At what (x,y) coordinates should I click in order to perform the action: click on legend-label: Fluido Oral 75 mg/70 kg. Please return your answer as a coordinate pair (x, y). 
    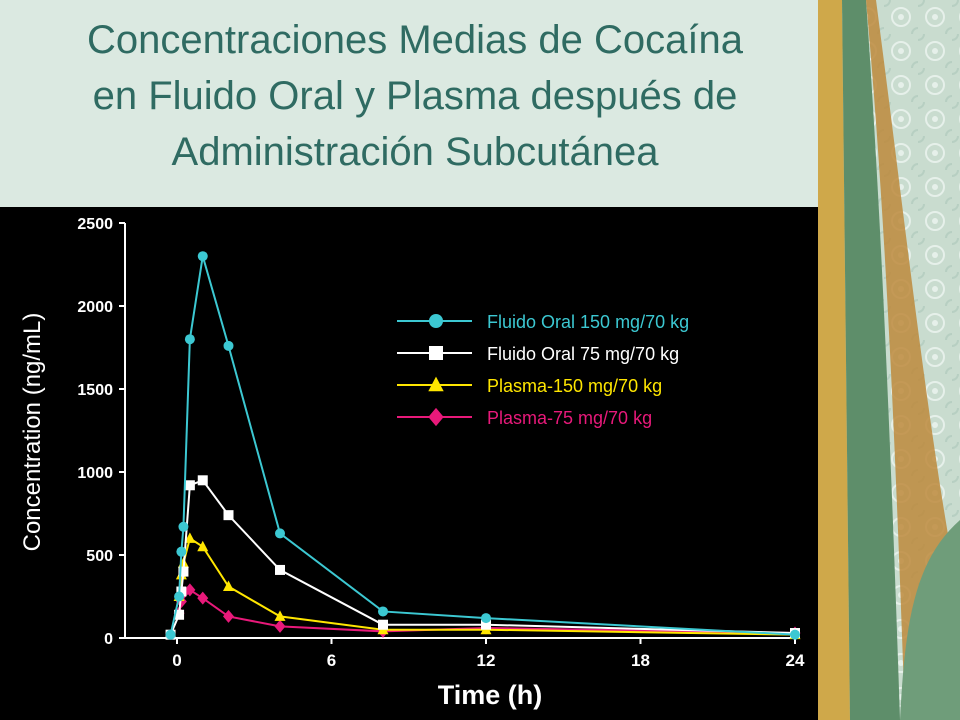
    Looking at the image, I should click on (583, 354).